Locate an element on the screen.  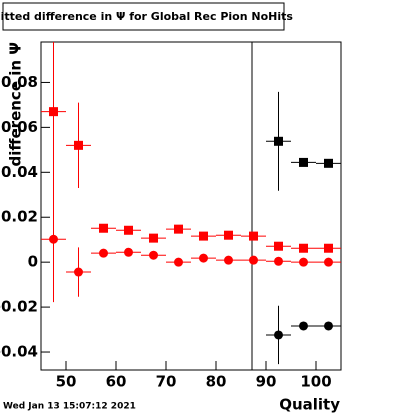
x-axis-label: Quality is located at coordinates (309, 405).